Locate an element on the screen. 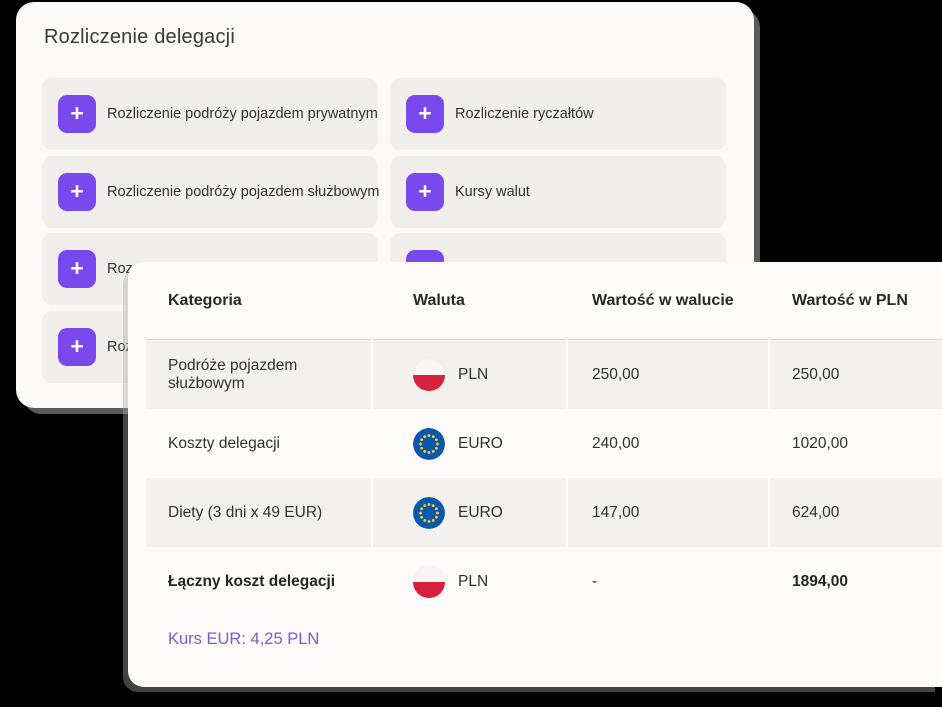 The image size is (942, 707). settle-private-vehicle-button: + Rozliczenie podróży pojazdem prywatnym is located at coordinates (210, 114).